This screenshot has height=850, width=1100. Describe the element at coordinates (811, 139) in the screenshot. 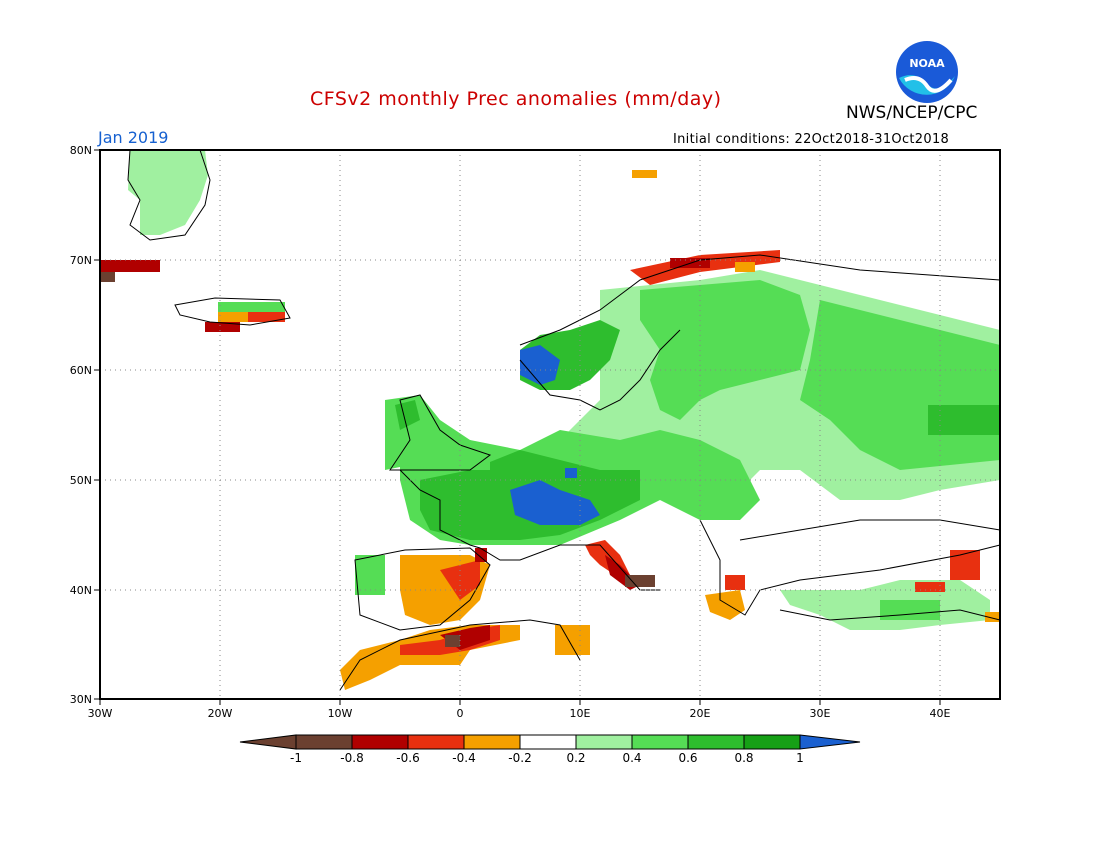

I see `initial-conditions: Initial conditions: 22Oct2018-31Oct2018` at that location.